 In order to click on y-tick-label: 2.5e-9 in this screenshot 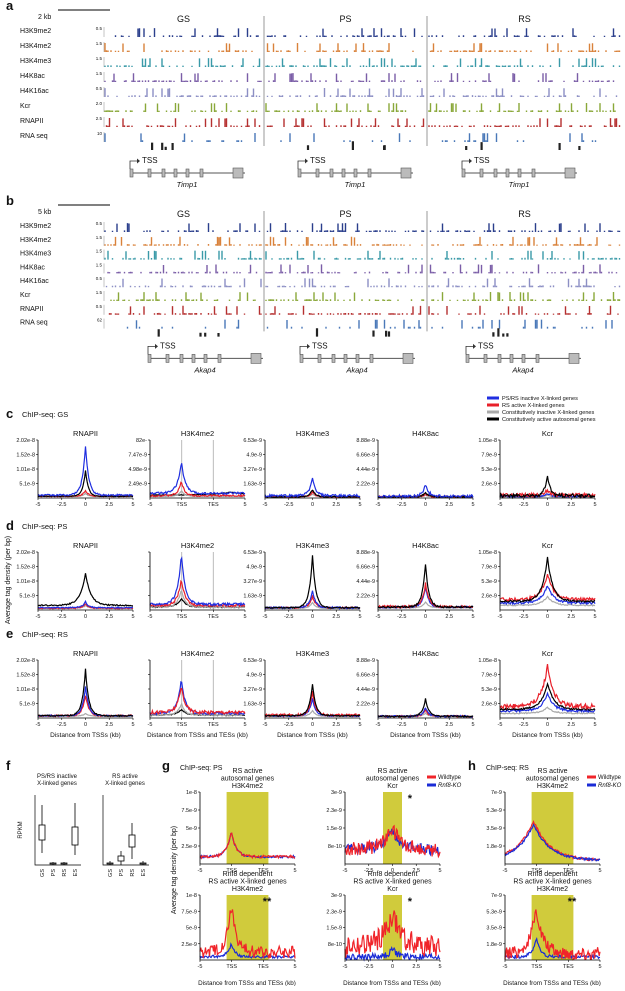, I will do `click(189, 847)`.